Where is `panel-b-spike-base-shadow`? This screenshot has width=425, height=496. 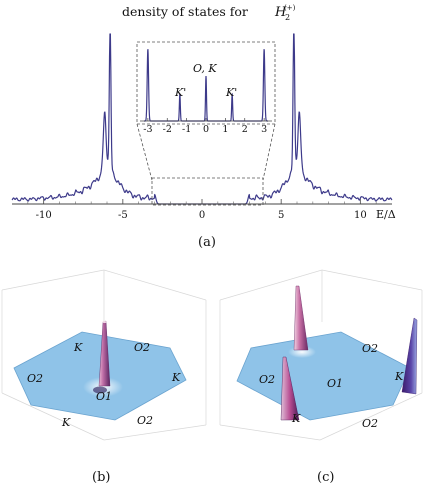
panel-b-spike-base-shadow is located at coordinates (100, 390).